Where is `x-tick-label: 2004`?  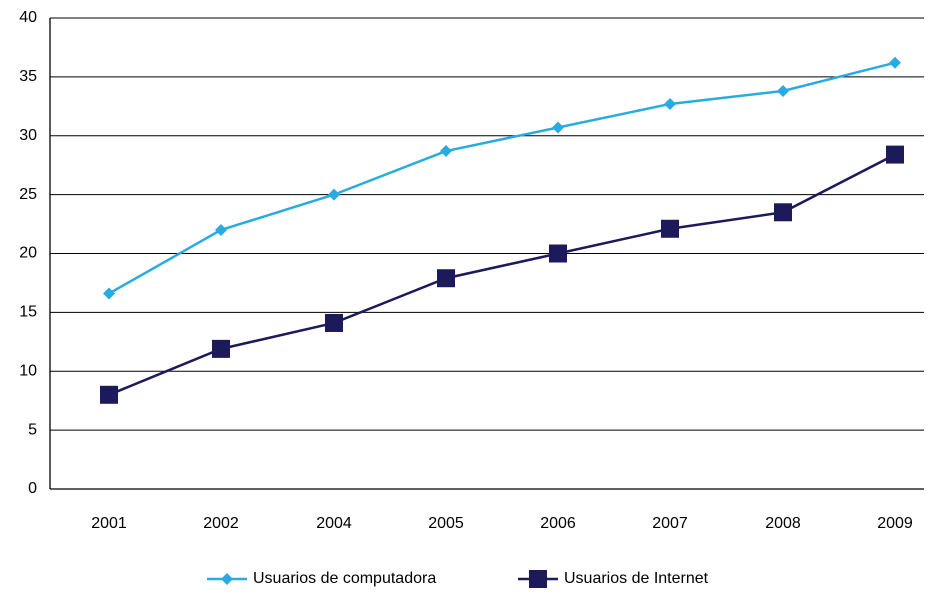 x-tick-label: 2004 is located at coordinates (334, 523).